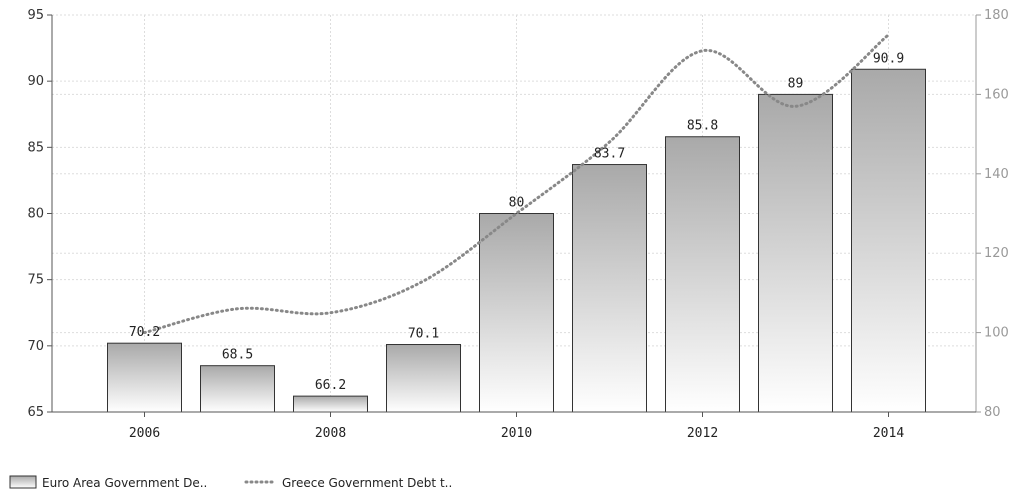  Describe the element at coordinates (609, 154) in the screenshot. I see `bar-data-label: 83.7` at that location.